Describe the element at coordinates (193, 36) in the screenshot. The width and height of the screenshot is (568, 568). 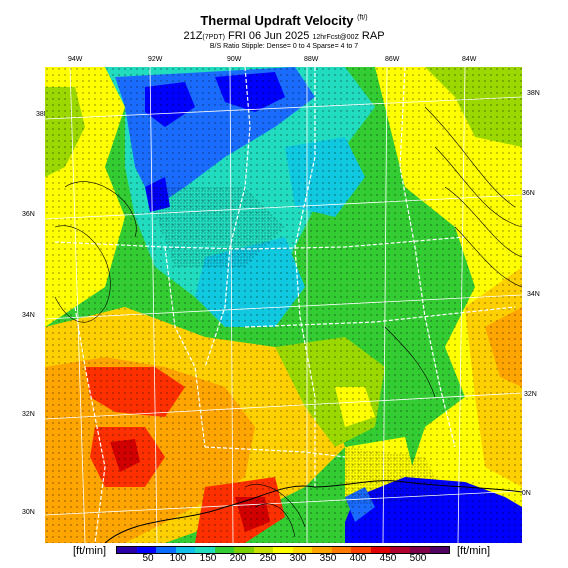
I see `run-time: 21Z` at that location.